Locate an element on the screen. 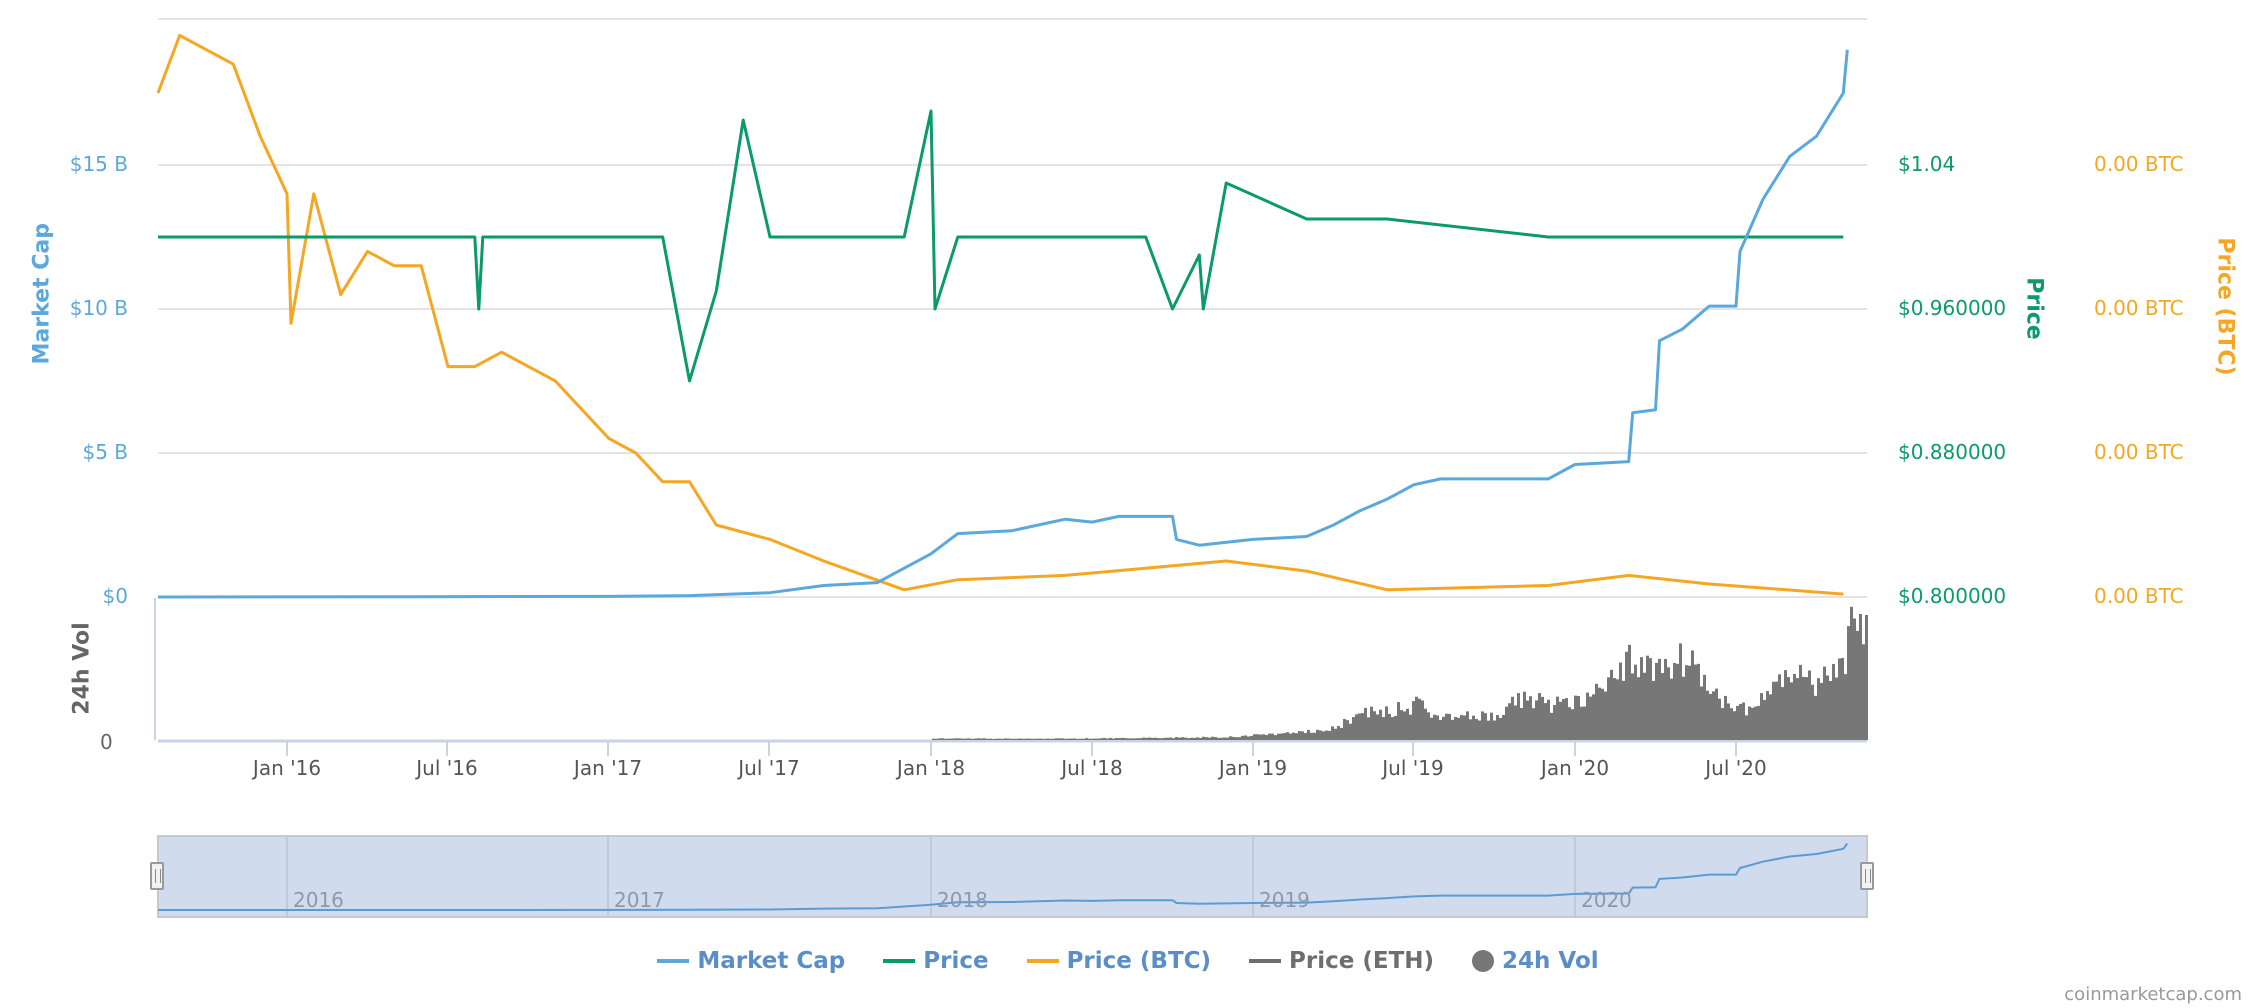 The height and width of the screenshot is (1008, 2256). price-btc-swatch-icon is located at coordinates (1042, 961).